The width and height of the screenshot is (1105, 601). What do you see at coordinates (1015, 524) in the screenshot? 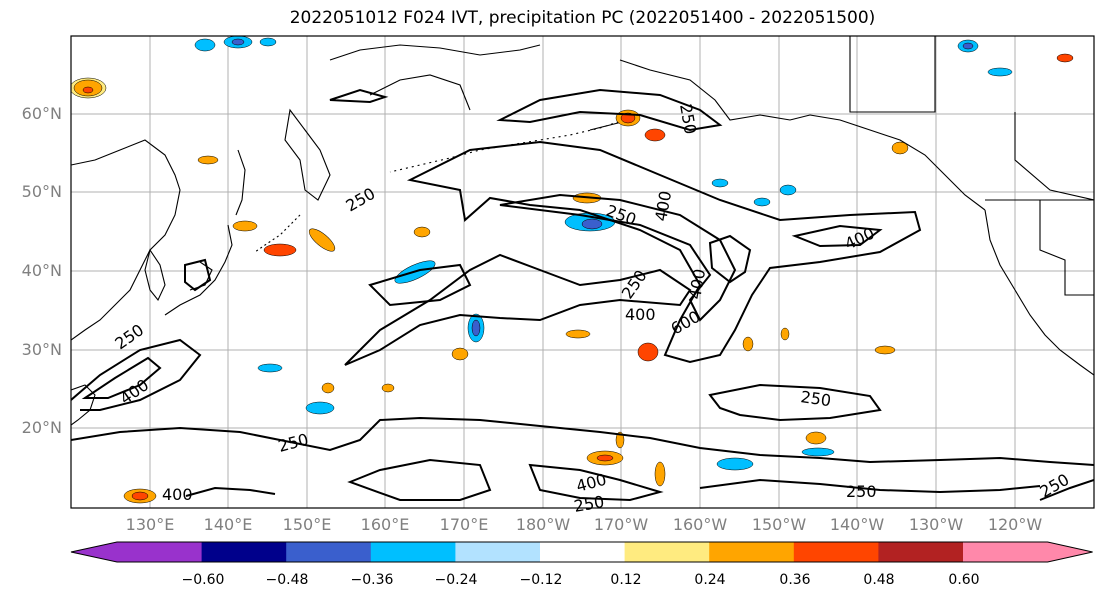
I see `lon-label: 120°W` at bounding box center [1015, 524].